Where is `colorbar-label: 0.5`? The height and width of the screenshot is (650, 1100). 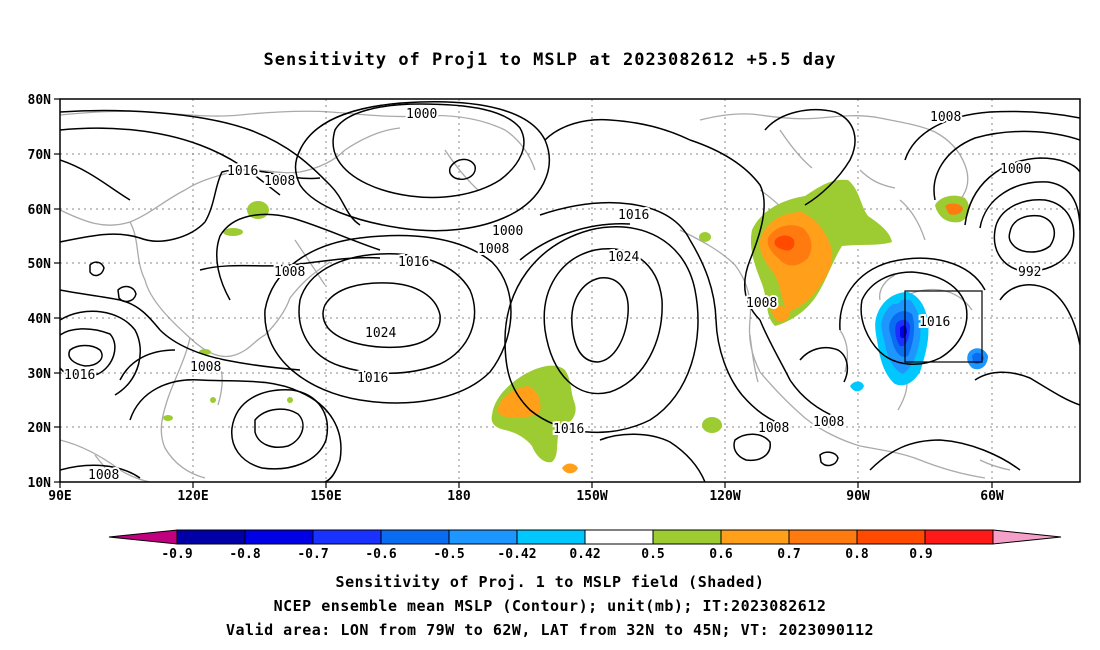
colorbar-label: 0.5 is located at coordinates (652, 554).